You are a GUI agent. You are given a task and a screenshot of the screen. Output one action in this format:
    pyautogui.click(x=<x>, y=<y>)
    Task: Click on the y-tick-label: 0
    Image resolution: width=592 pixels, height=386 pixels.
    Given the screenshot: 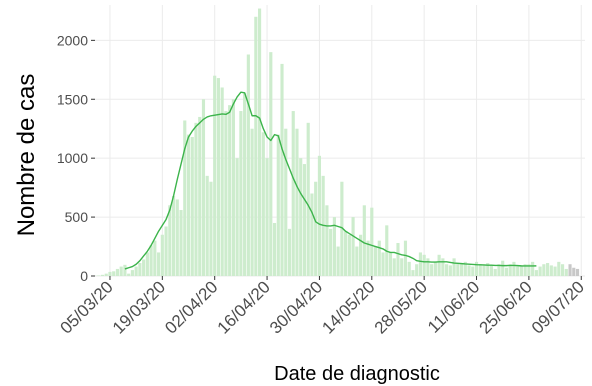 What is the action you would take?
    pyautogui.click(x=84, y=276)
    